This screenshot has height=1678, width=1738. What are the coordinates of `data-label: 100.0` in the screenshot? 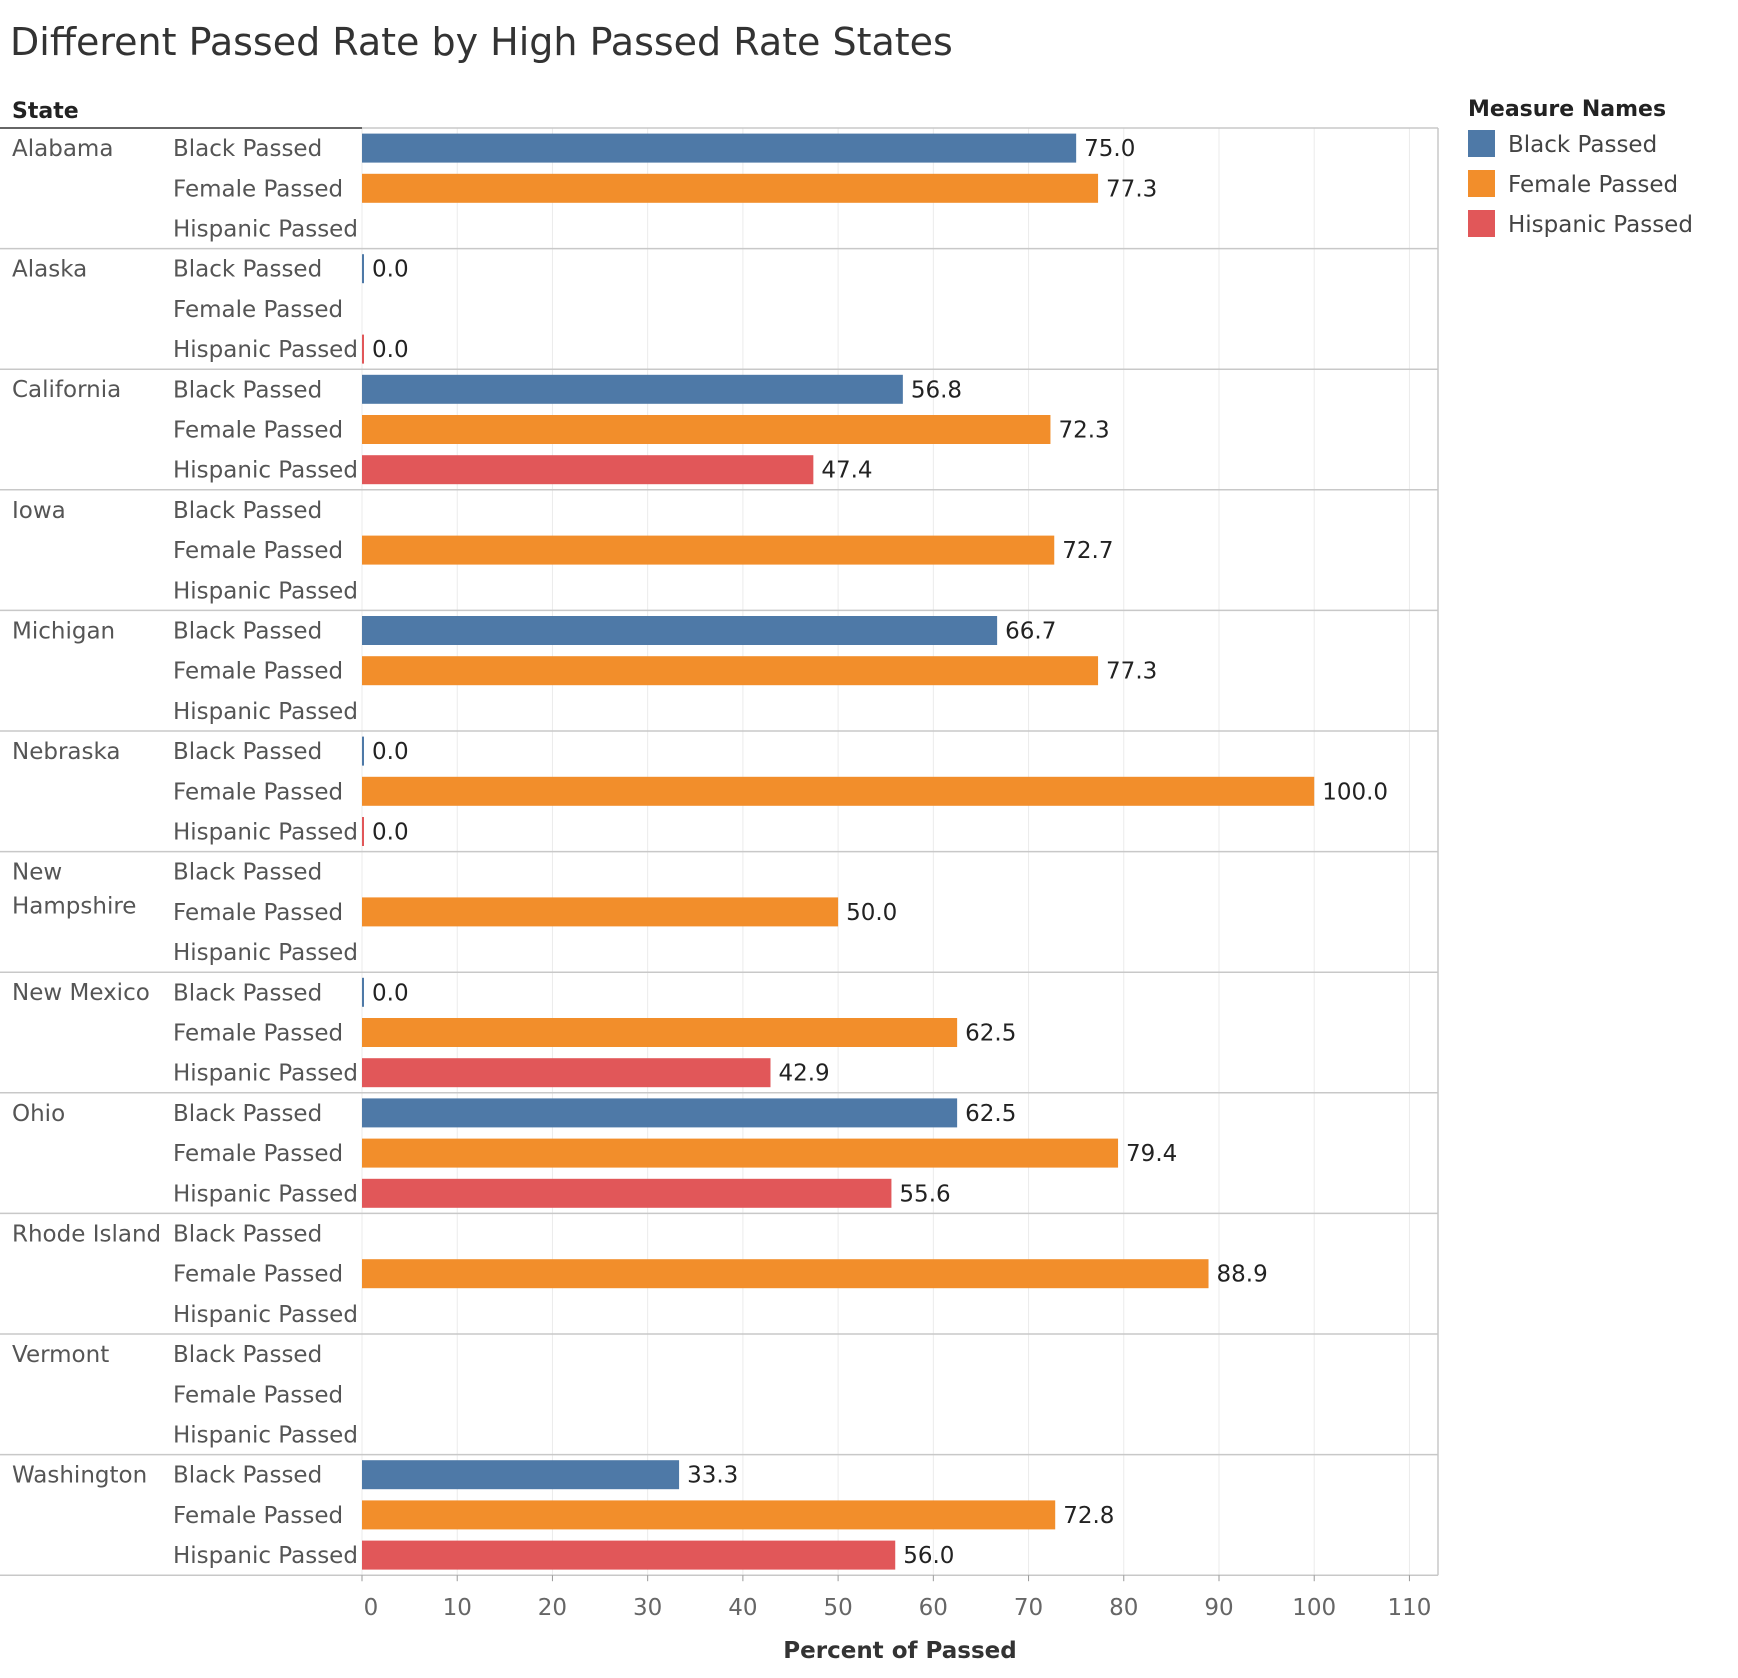 It's located at (1355, 792).